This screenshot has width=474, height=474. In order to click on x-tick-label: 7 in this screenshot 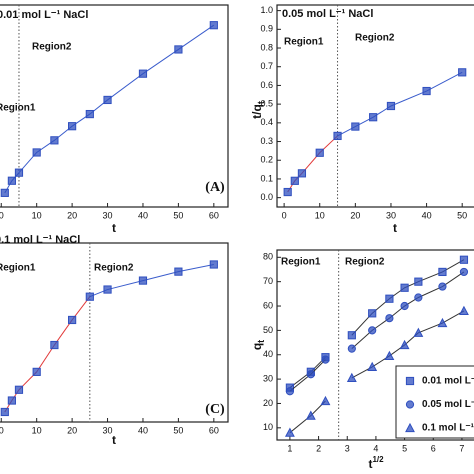, I will do `click(461, 448)`.